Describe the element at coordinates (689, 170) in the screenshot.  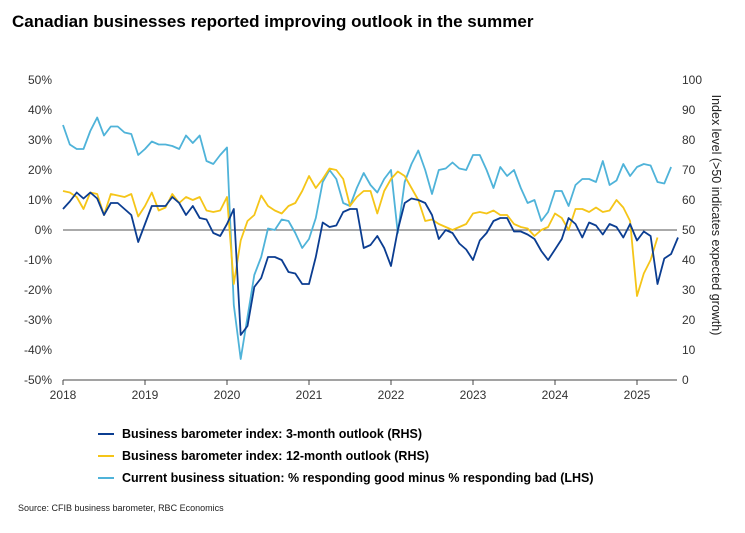
I see `y-right-tick-label: 70` at that location.